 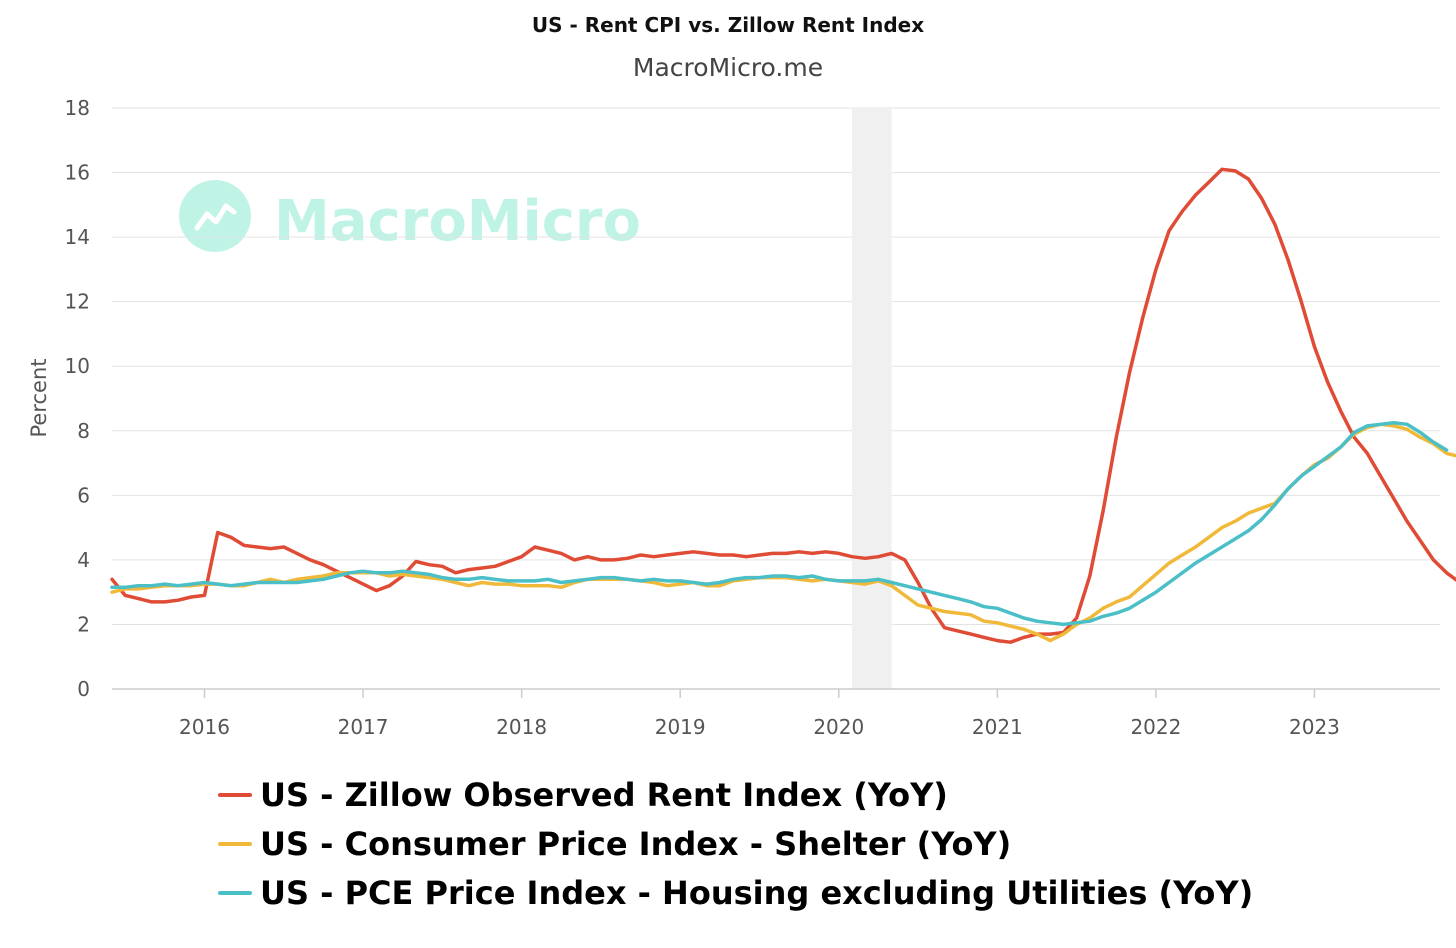 I want to click on x-tick-label: 2023, so click(x=1314, y=727).